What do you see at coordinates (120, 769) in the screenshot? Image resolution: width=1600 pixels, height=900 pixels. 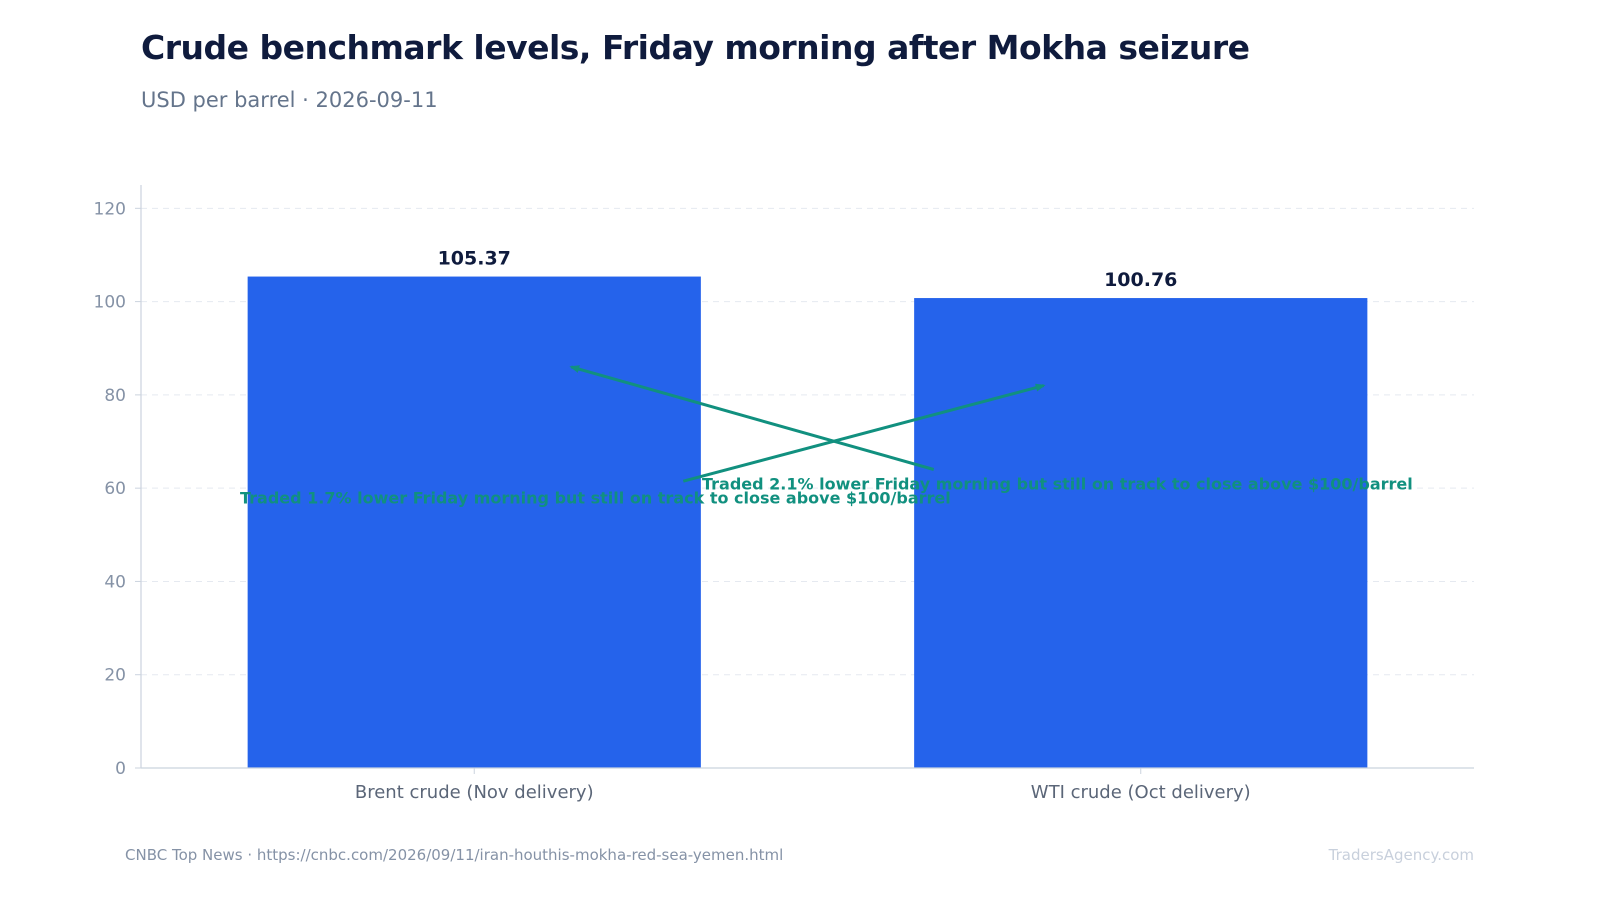 I see `y-tick-label: 0` at bounding box center [120, 769].